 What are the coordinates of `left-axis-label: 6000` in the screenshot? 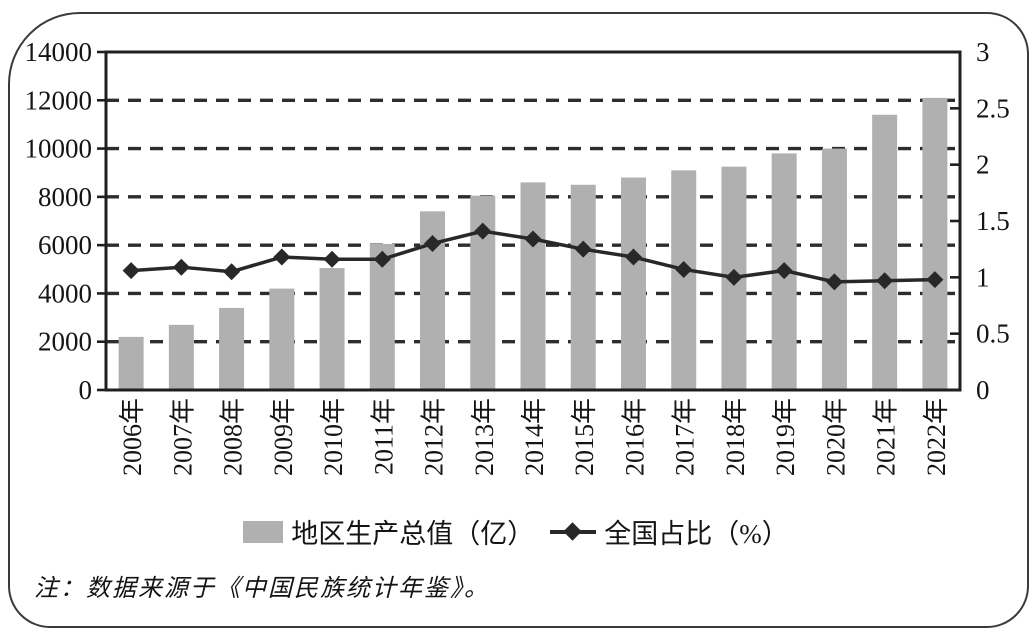 It's located at (65, 245).